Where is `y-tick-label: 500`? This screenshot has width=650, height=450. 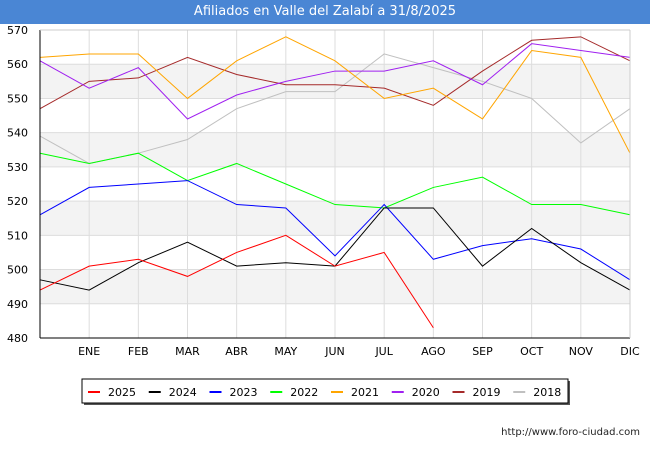
y-tick-label: 500 is located at coordinates (17, 270).